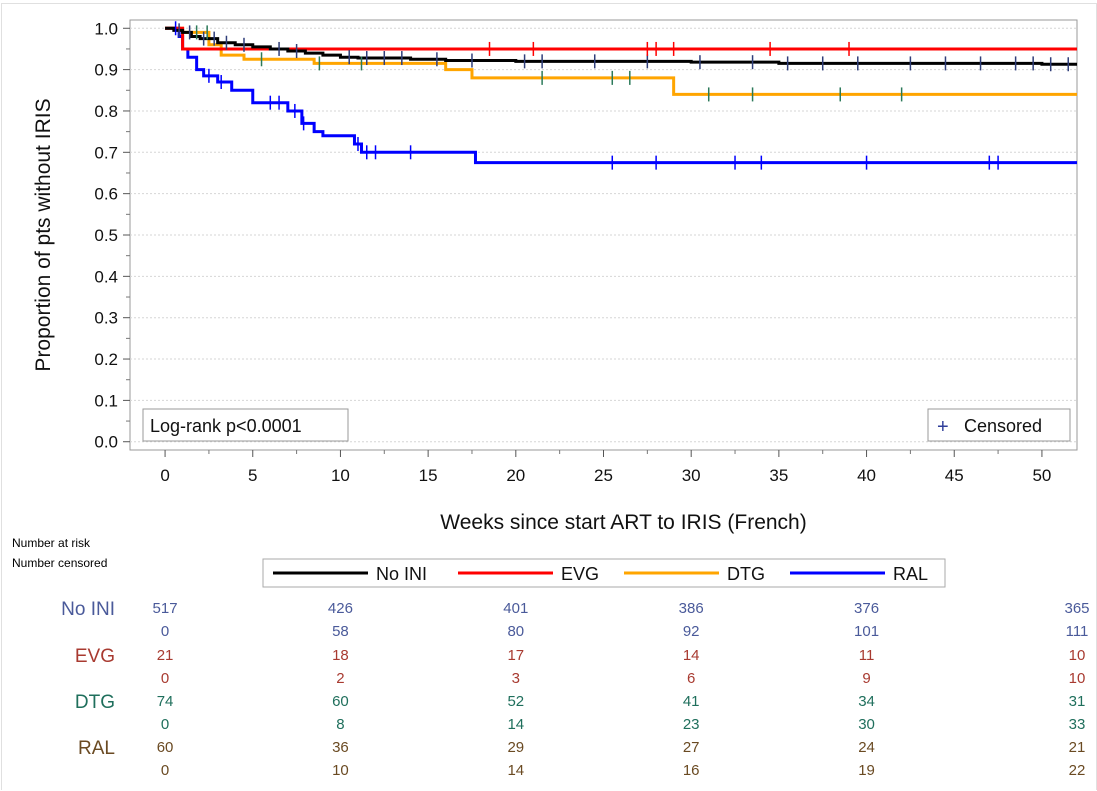  Describe the element at coordinates (165, 701) in the screenshot. I see `risk-at-risk-value: 74` at that location.